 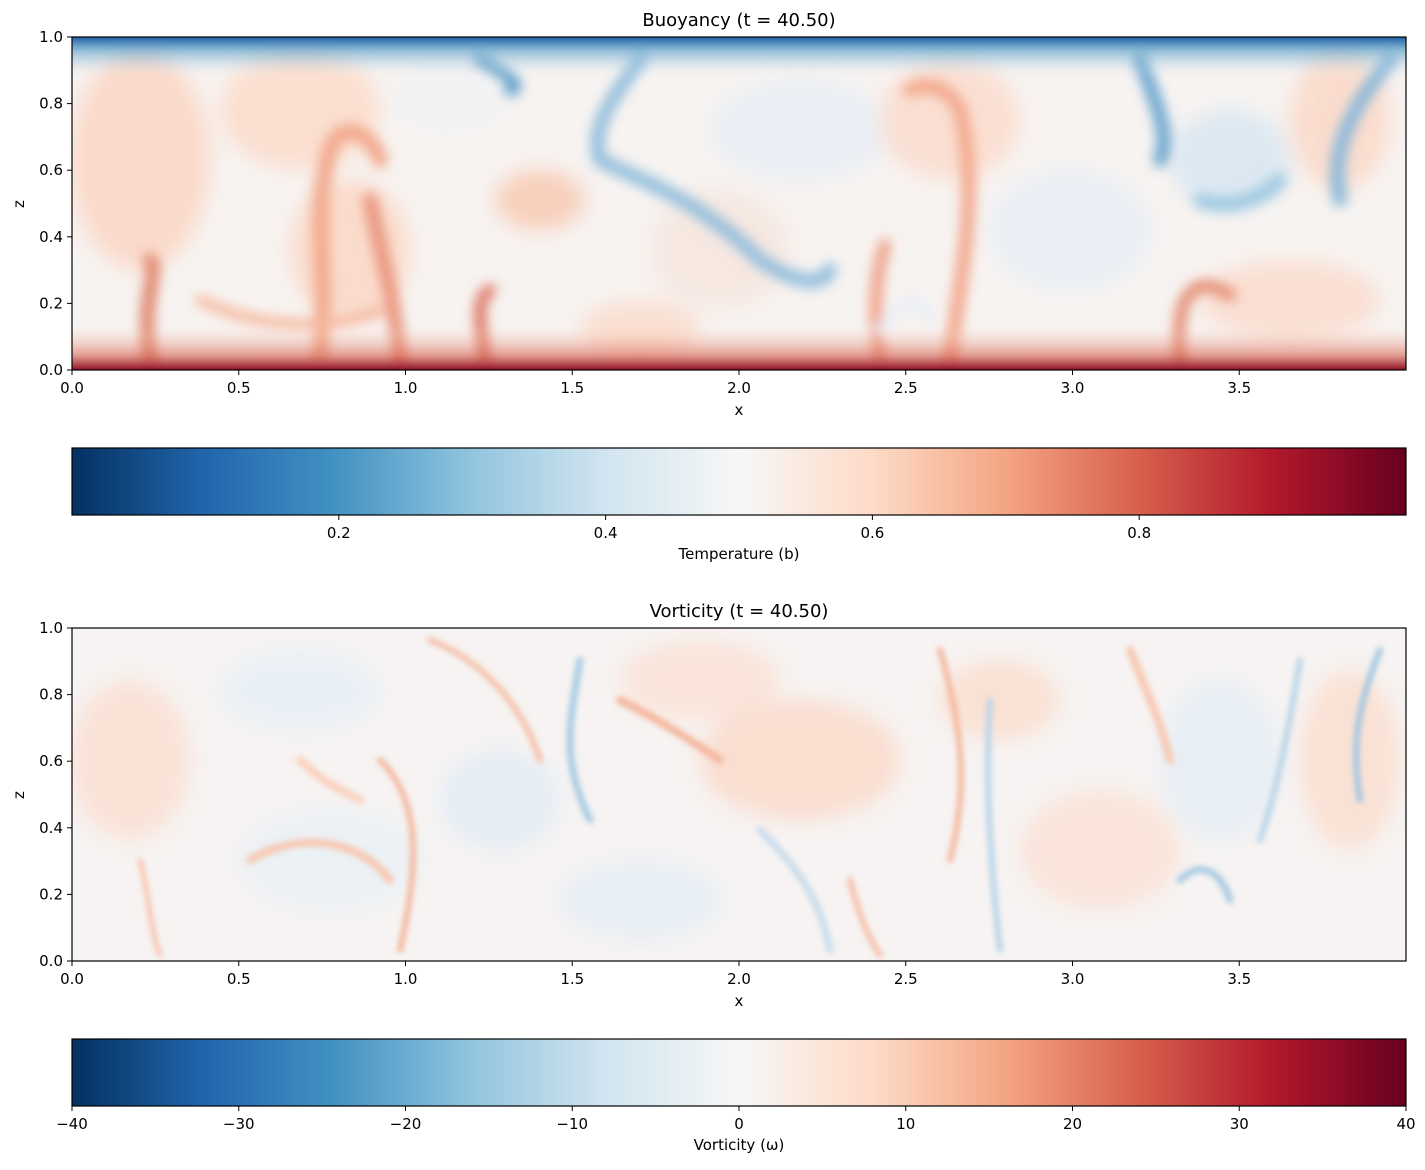 I want to click on vorticity-colorbar: −40 −30 −20 −10 0 10 20 30 40 Vorticity (ω), so click(x=736, y=1096).